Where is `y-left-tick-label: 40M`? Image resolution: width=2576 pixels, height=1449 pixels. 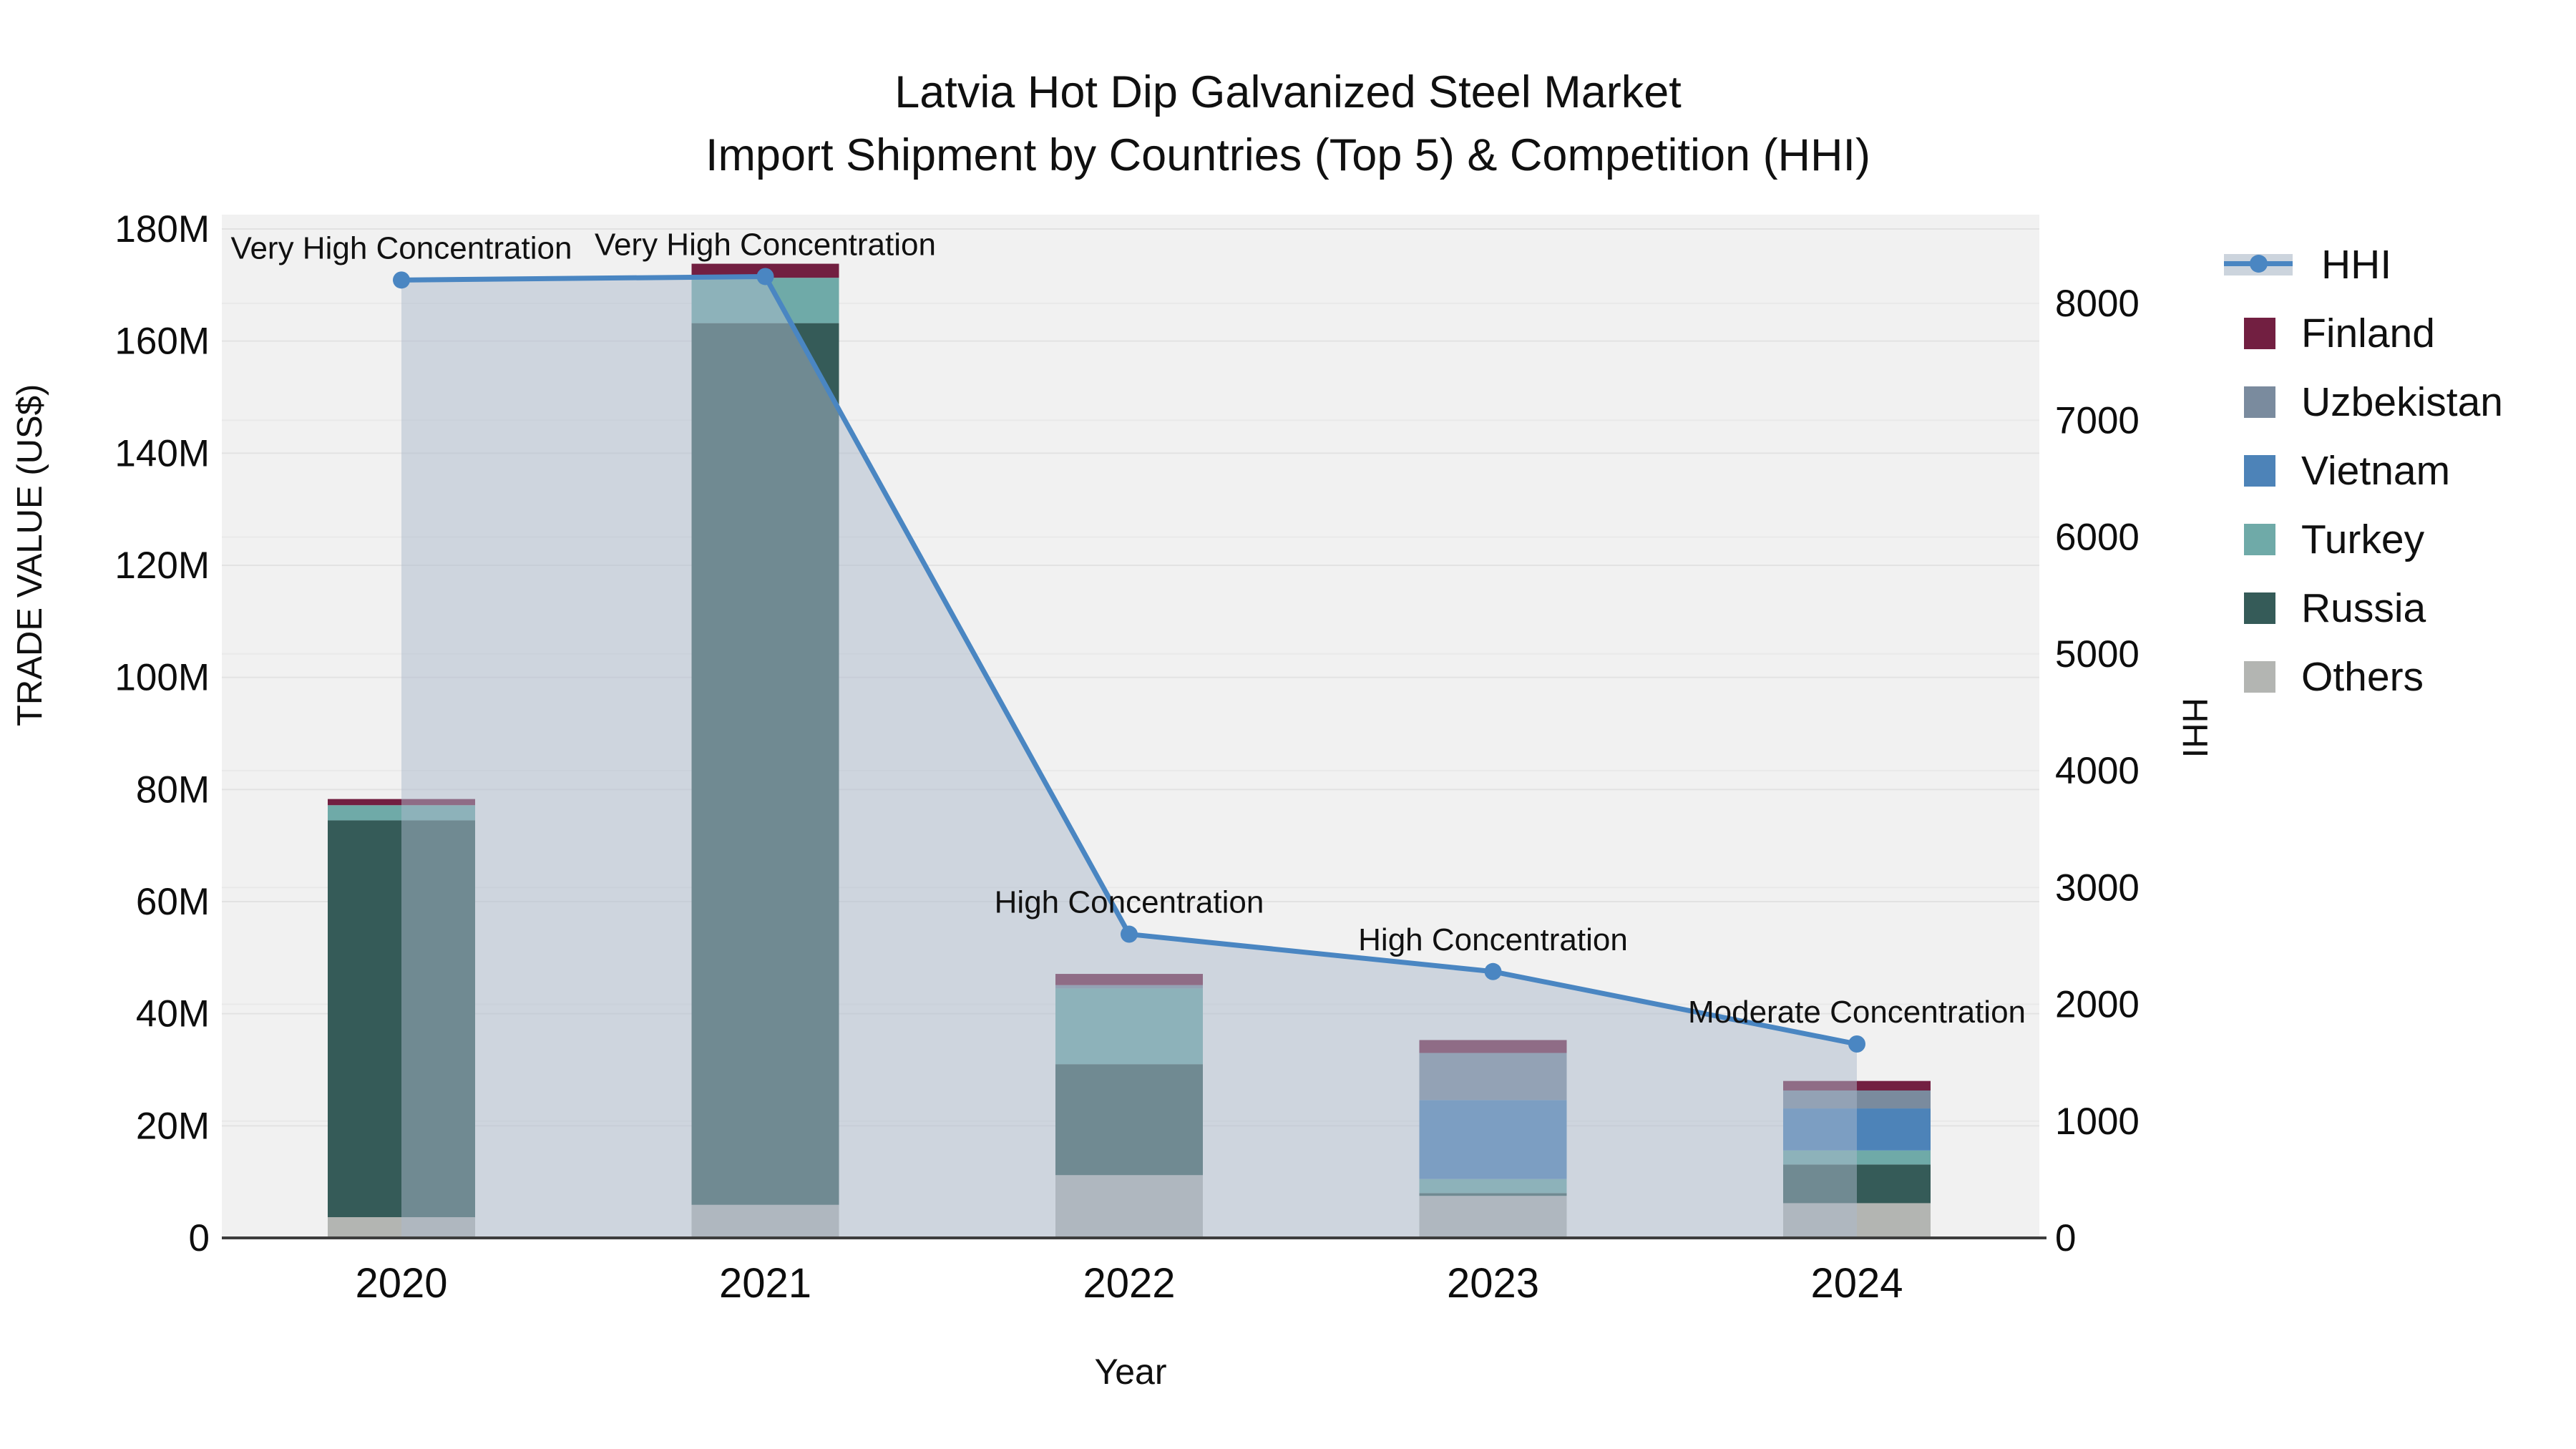 y-left-tick-label: 40M is located at coordinates (173, 1014).